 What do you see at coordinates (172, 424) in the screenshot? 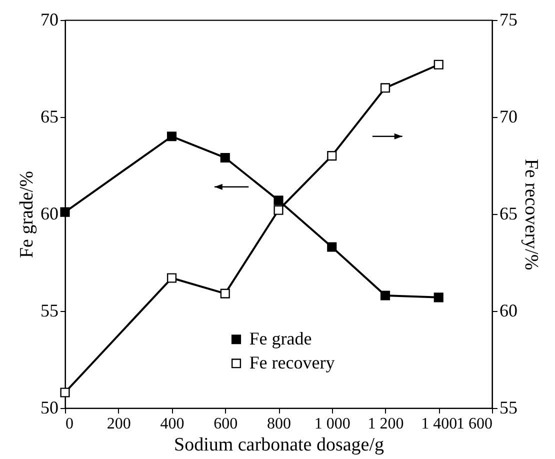
I see `x-tick-label: 400` at bounding box center [172, 424].